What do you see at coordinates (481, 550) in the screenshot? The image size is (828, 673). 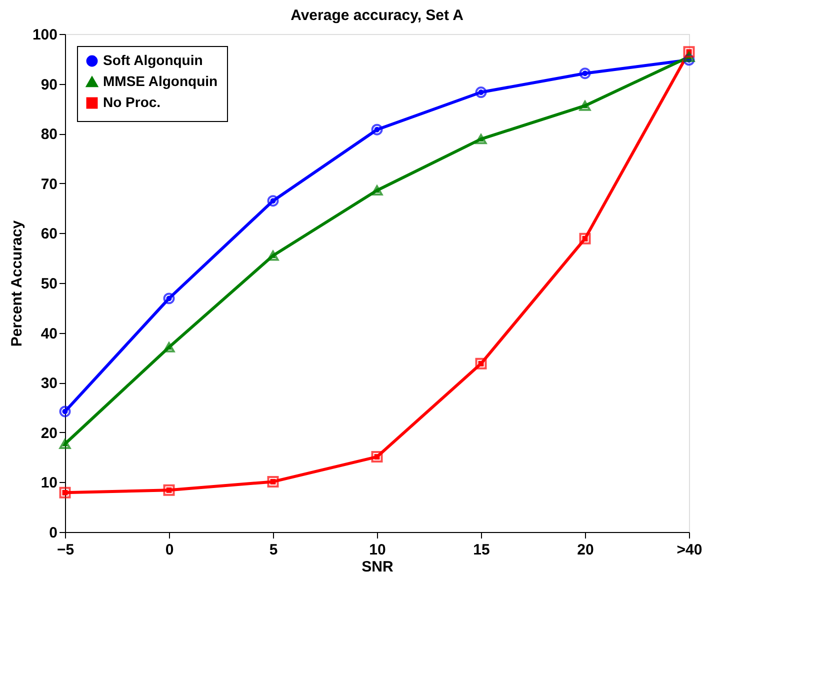 I see `x-tick-label: 15` at bounding box center [481, 550].